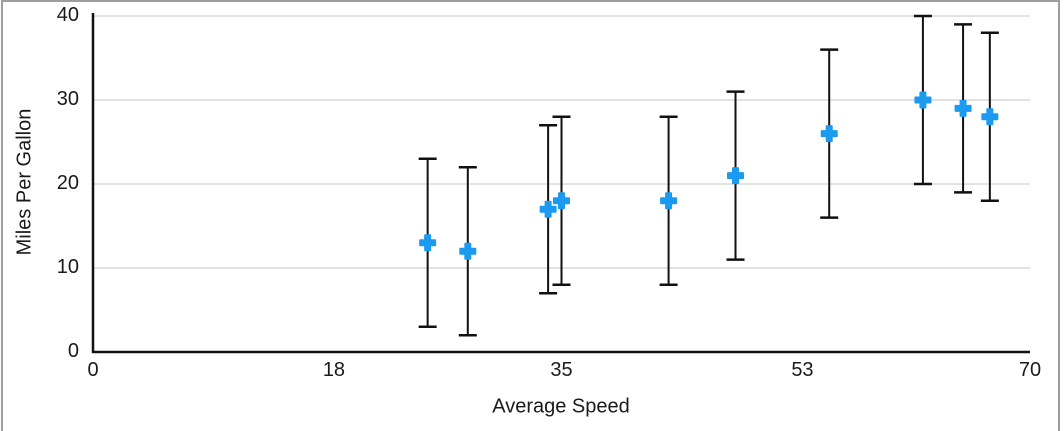 This screenshot has height=431, width=1064. Describe the element at coordinates (561, 406) in the screenshot. I see `x-axis-title: Average Speed` at that location.